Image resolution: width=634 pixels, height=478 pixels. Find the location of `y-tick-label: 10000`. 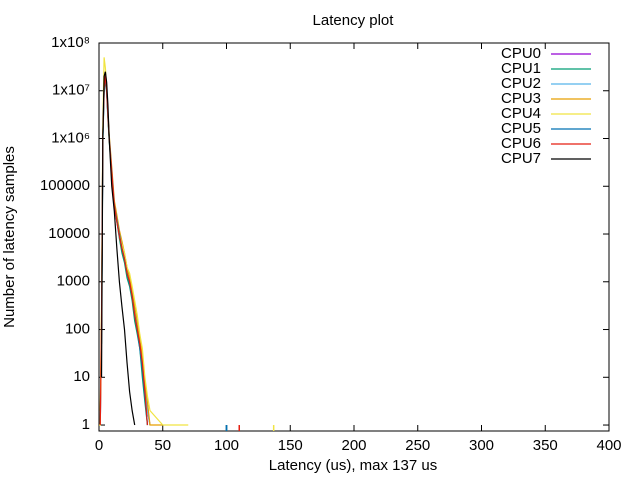

y-tick-label: 10000 is located at coordinates (69, 233).